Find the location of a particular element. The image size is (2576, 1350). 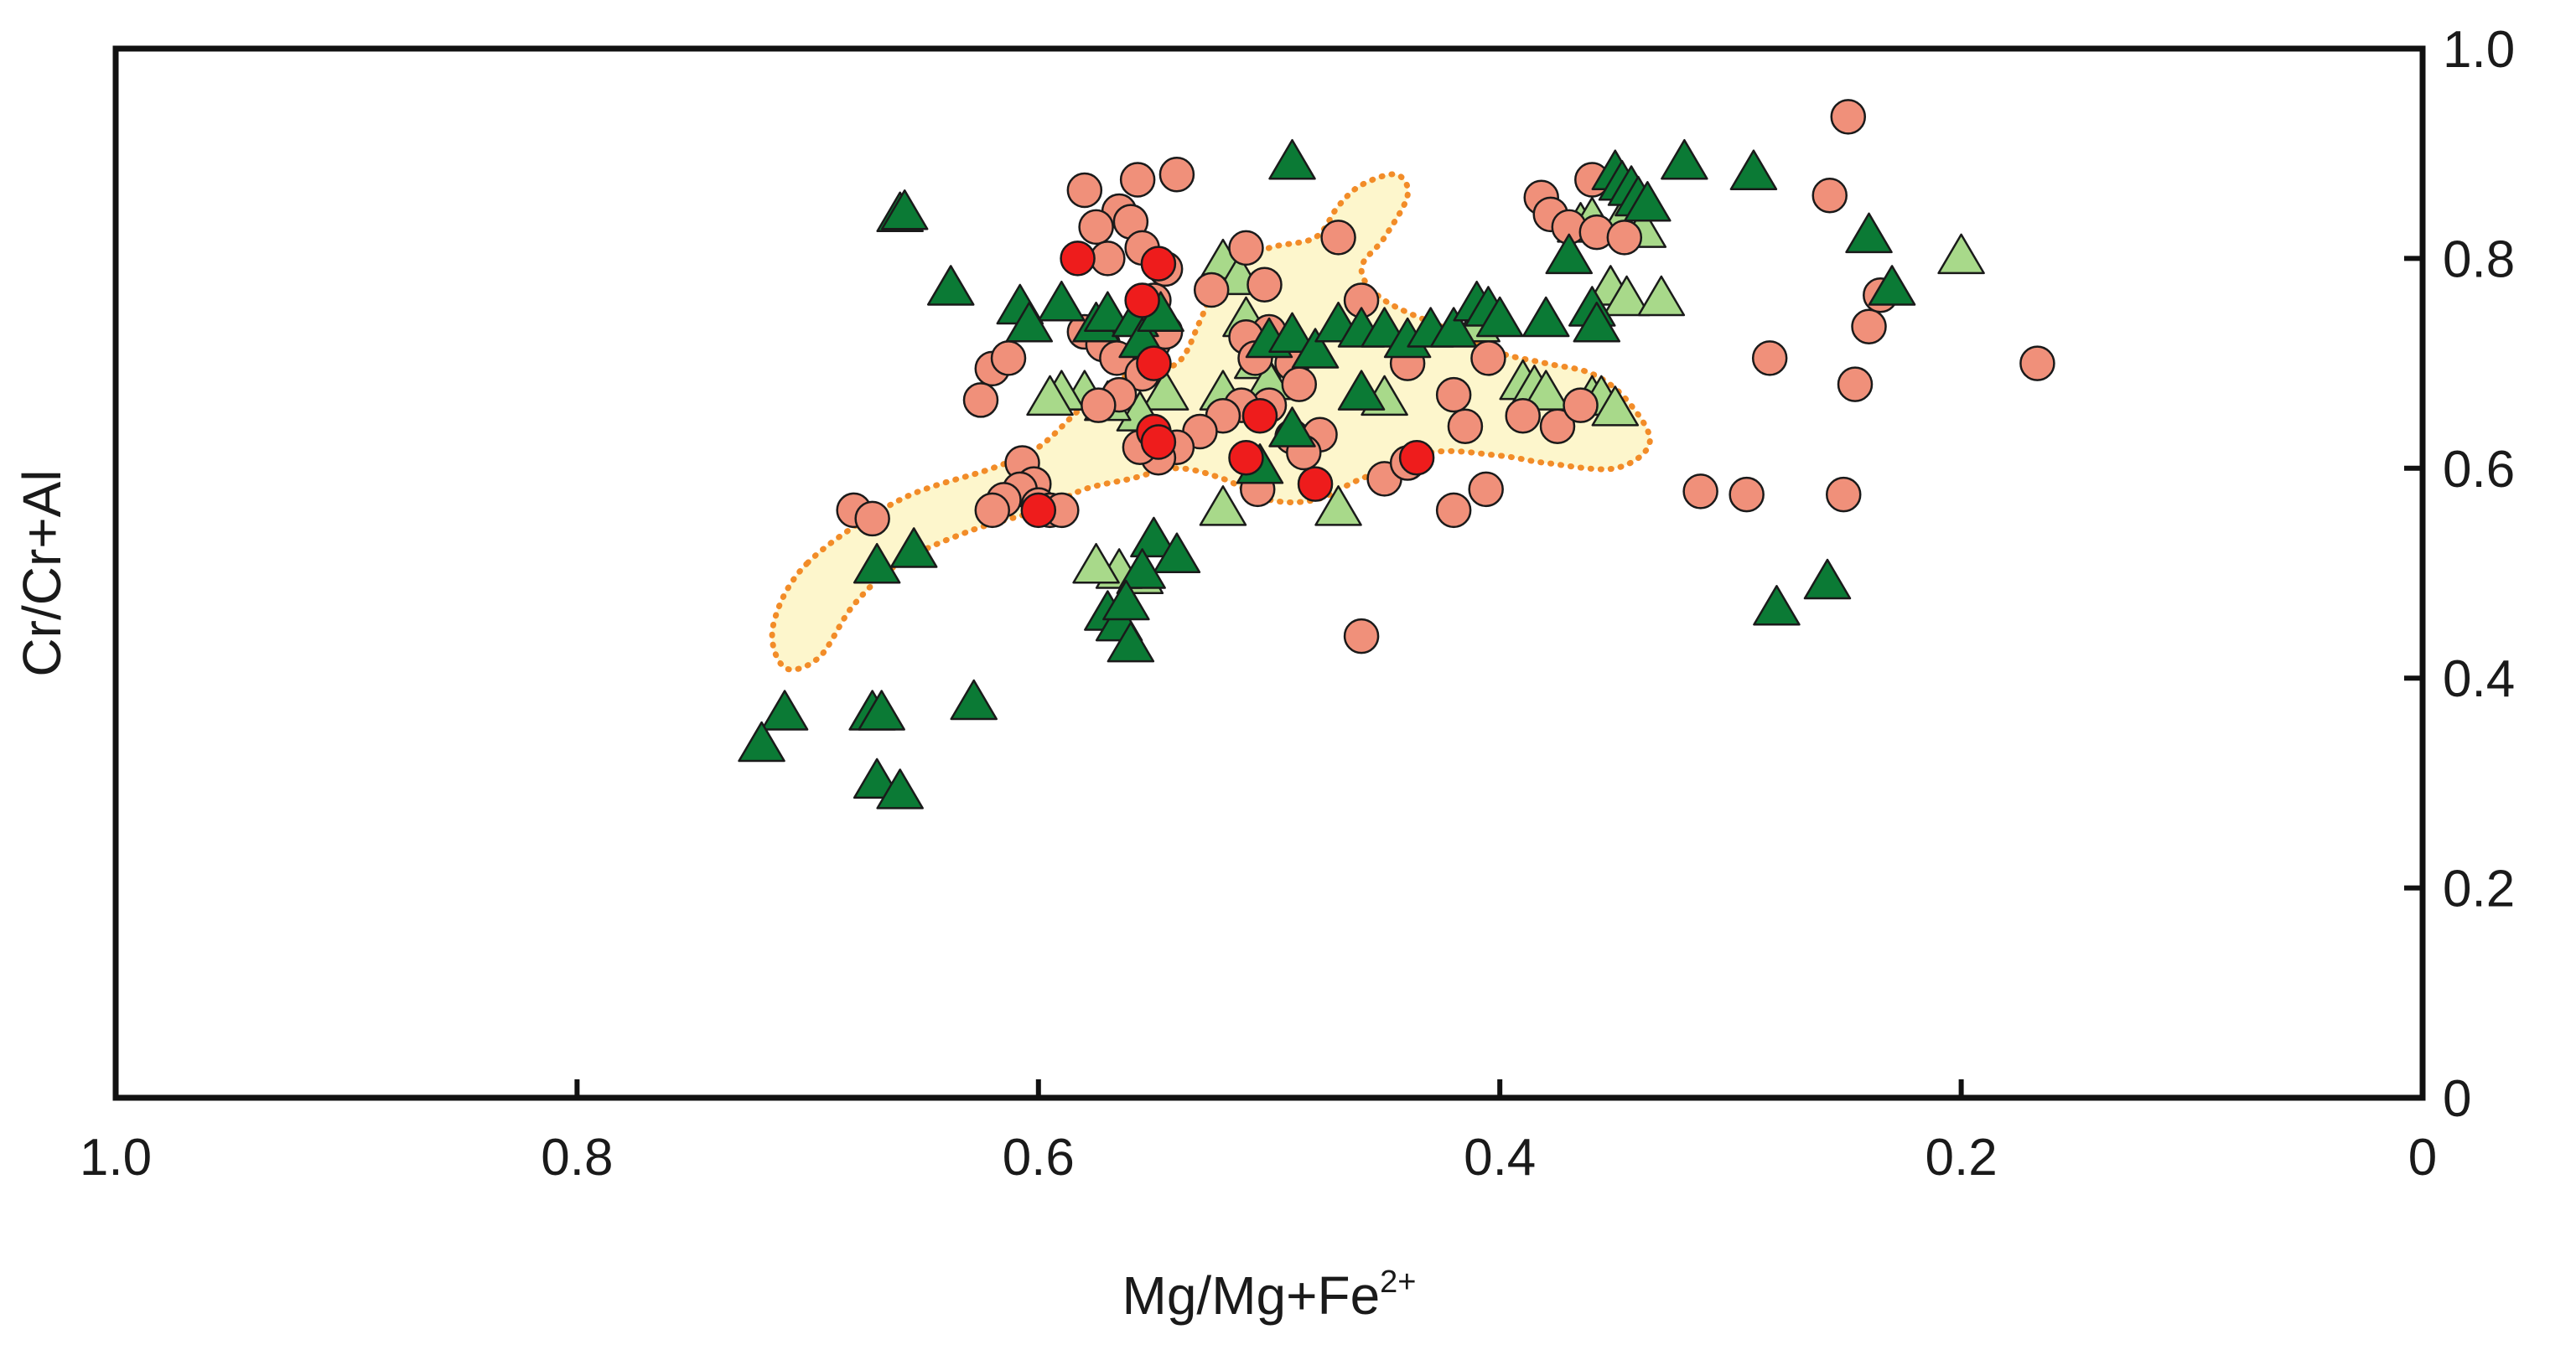

y-tick-label: 0 is located at coordinates (2457, 1099).